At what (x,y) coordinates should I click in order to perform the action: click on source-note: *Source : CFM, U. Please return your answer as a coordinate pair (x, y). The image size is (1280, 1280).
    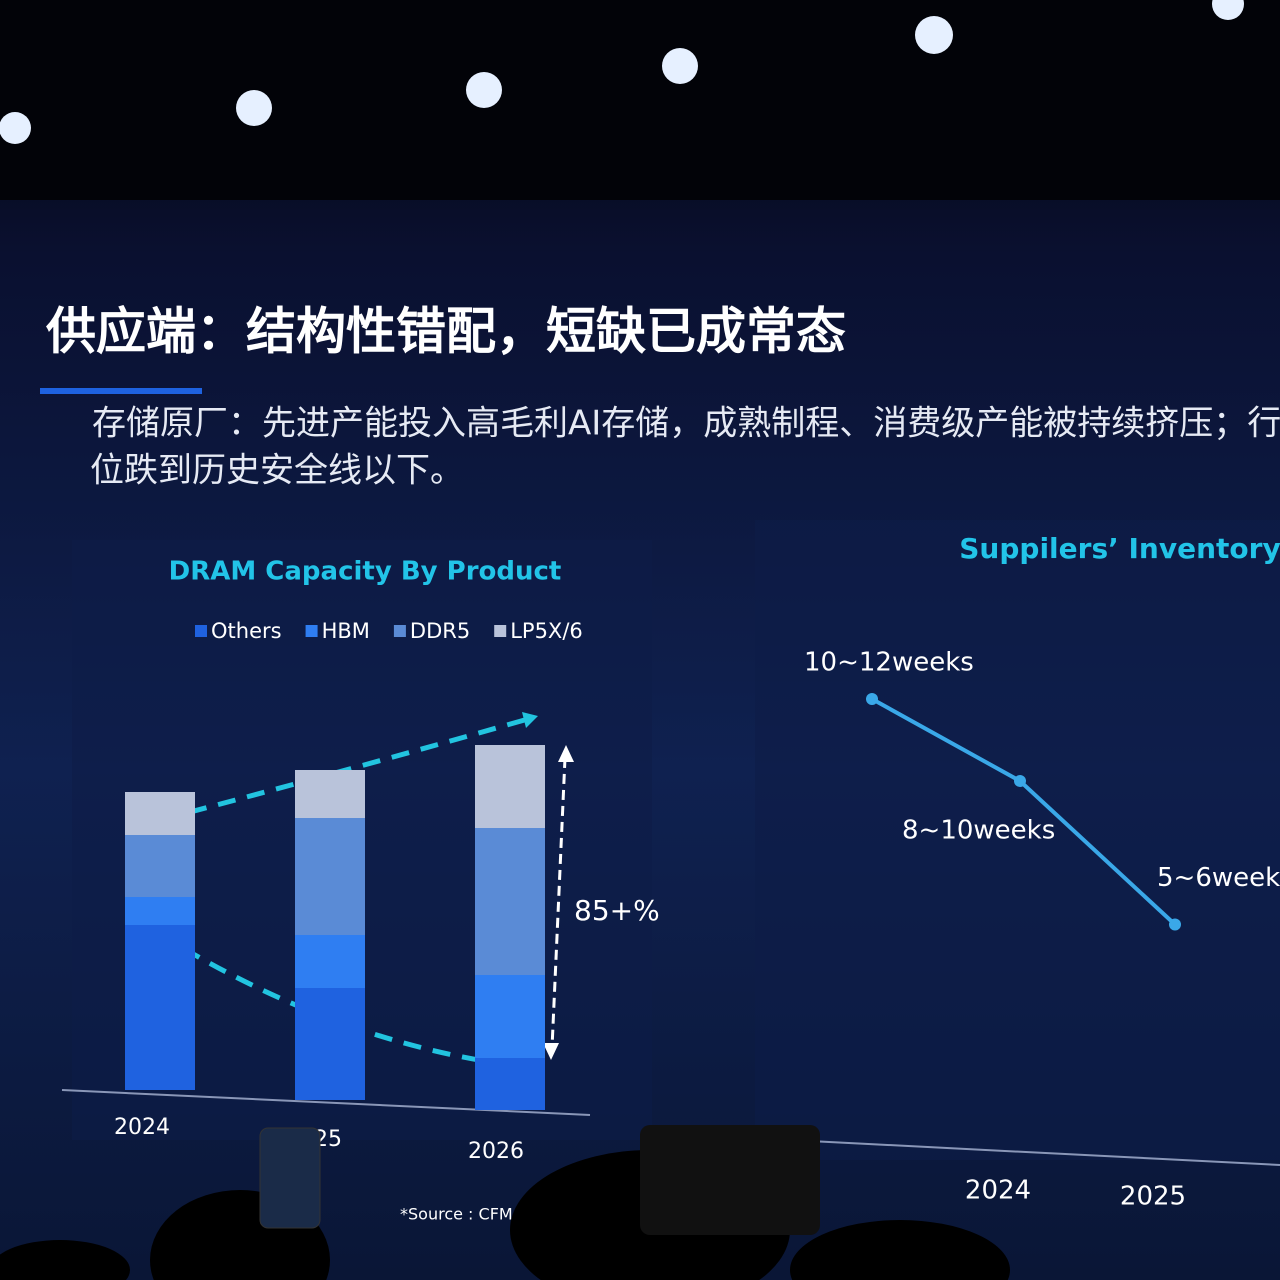
    Looking at the image, I should click on (467, 1214).